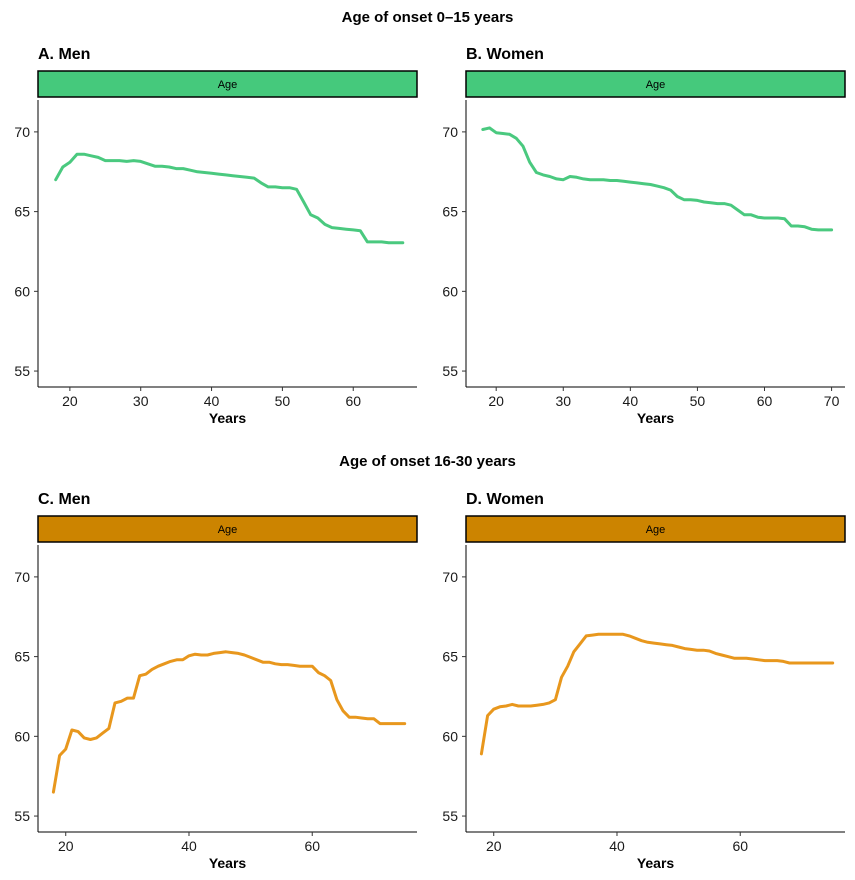  Describe the element at coordinates (427, 461) in the screenshot. I see `section-title-bottom: Age of onset 16-30 years` at that location.